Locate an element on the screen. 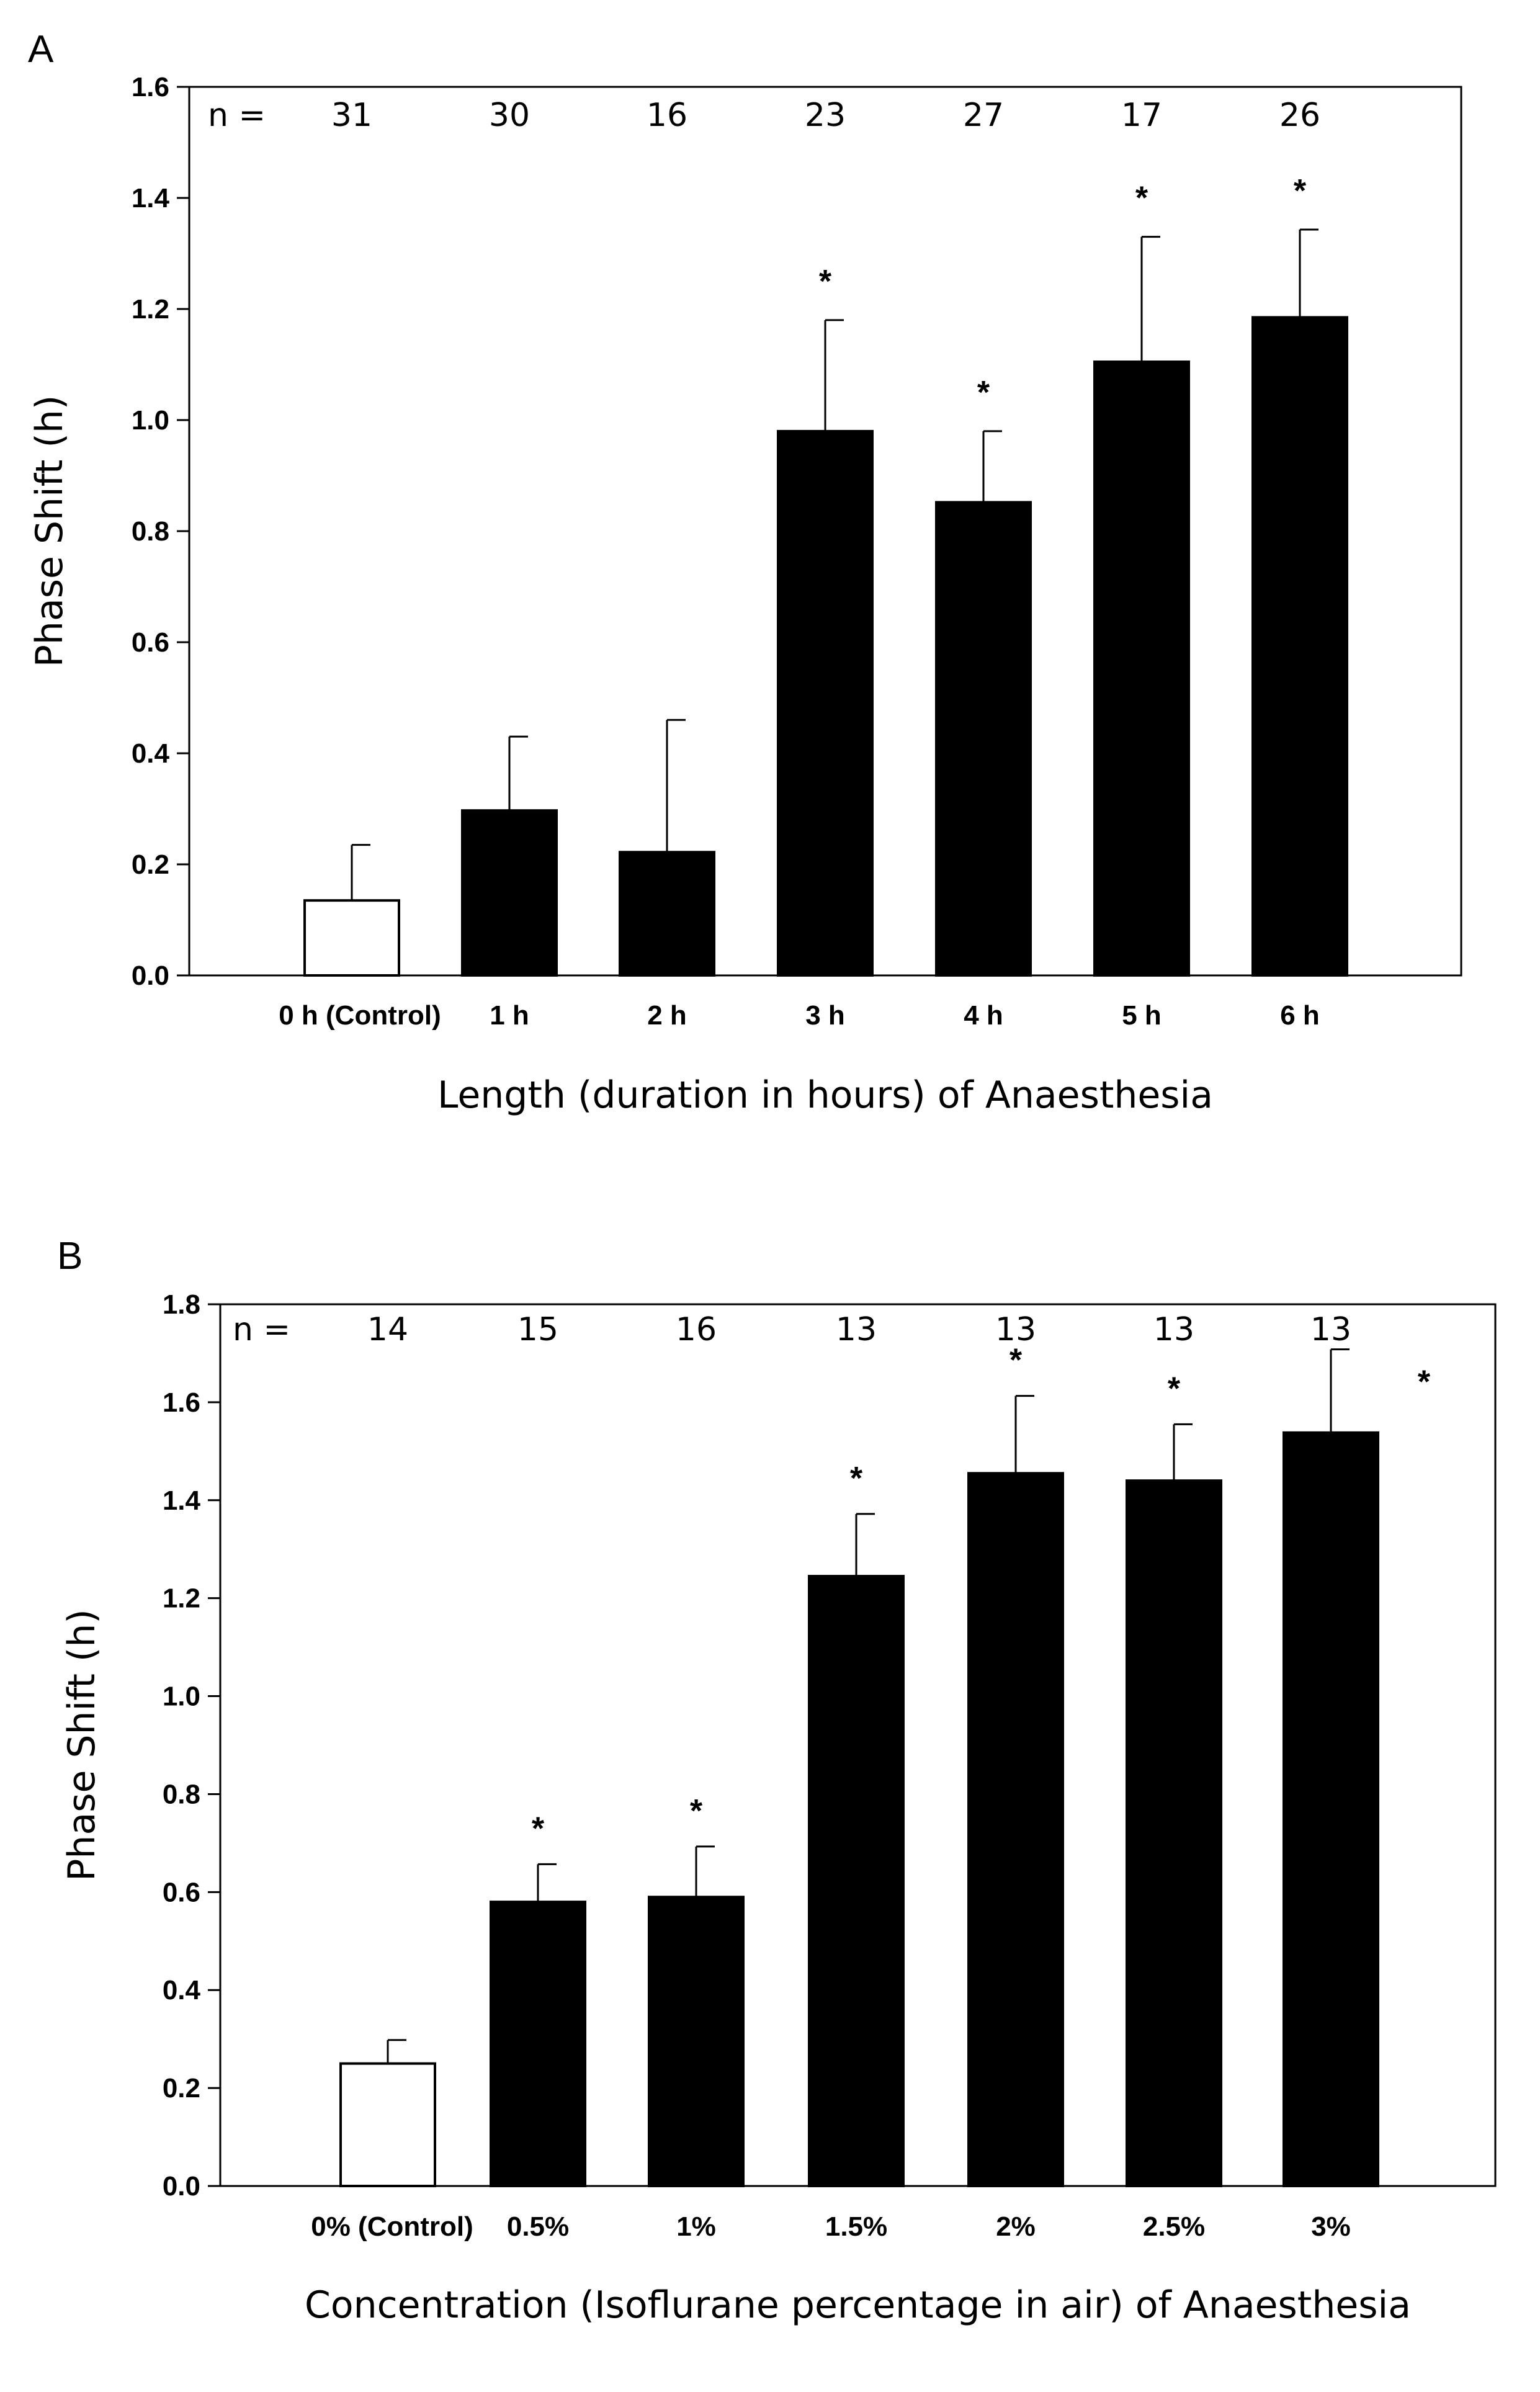  x-tick-label: 0.5% is located at coordinates (538, 2226).